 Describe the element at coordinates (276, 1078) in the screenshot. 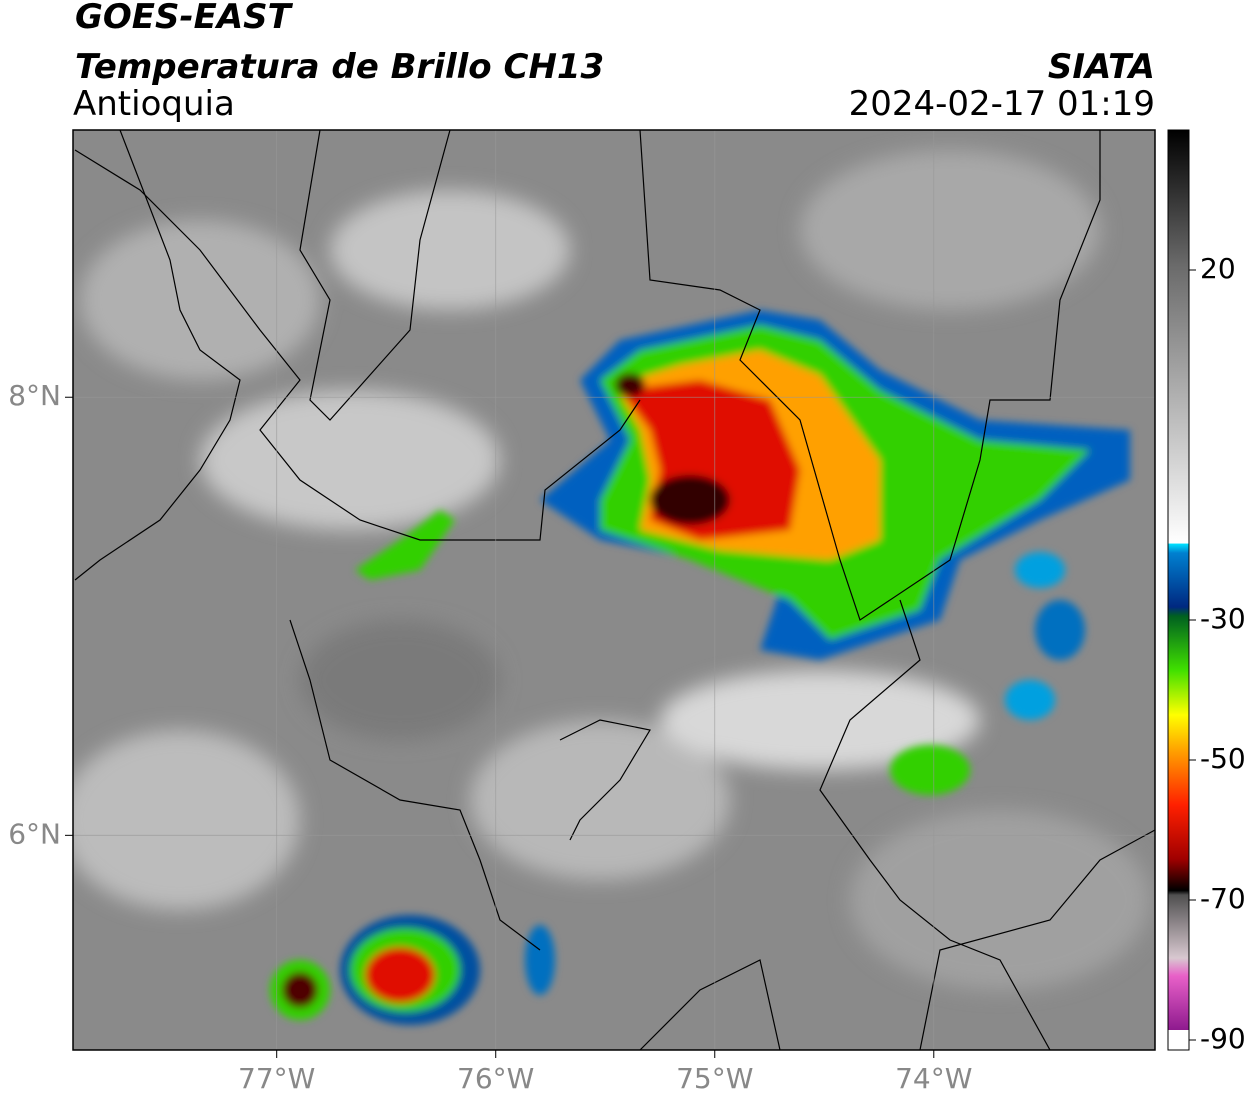

I see `lon-label: 77°W` at that location.